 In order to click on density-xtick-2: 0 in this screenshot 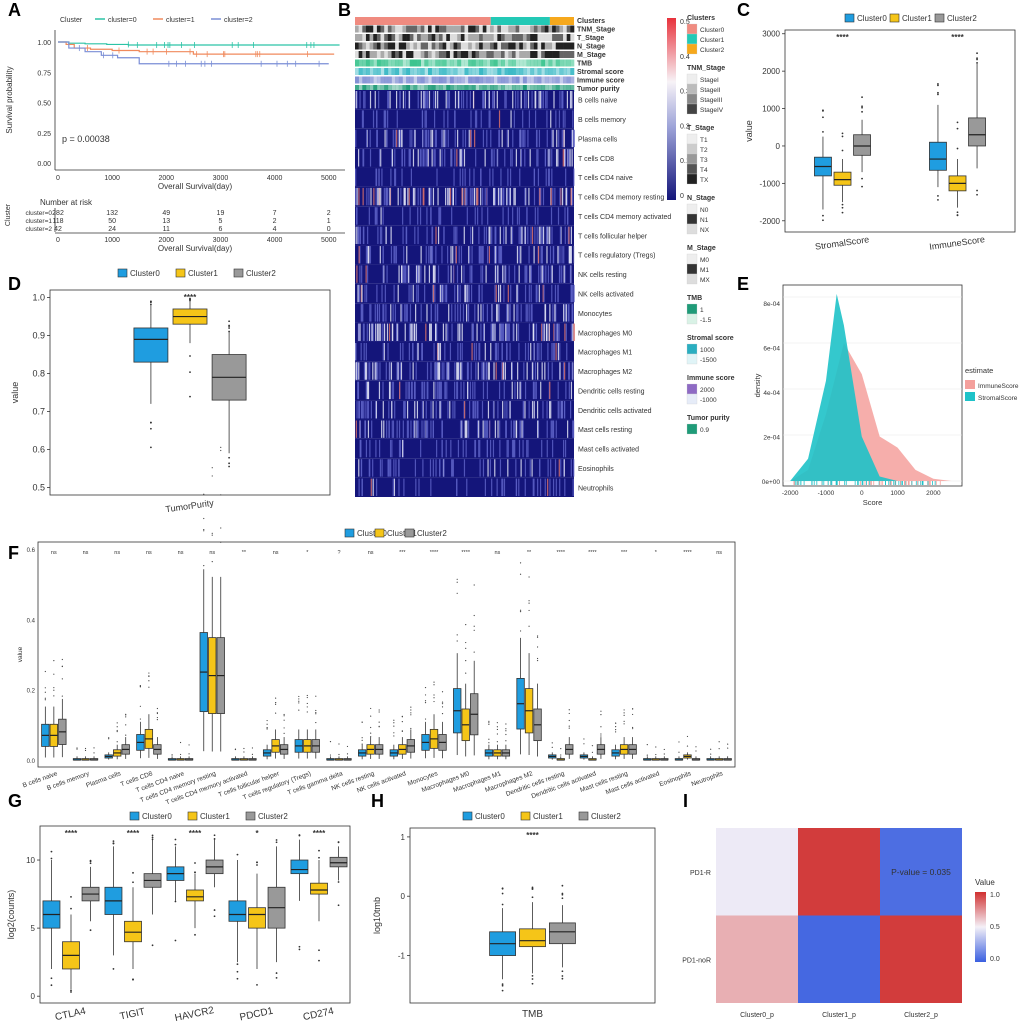, I will do `click(862, 493)`.